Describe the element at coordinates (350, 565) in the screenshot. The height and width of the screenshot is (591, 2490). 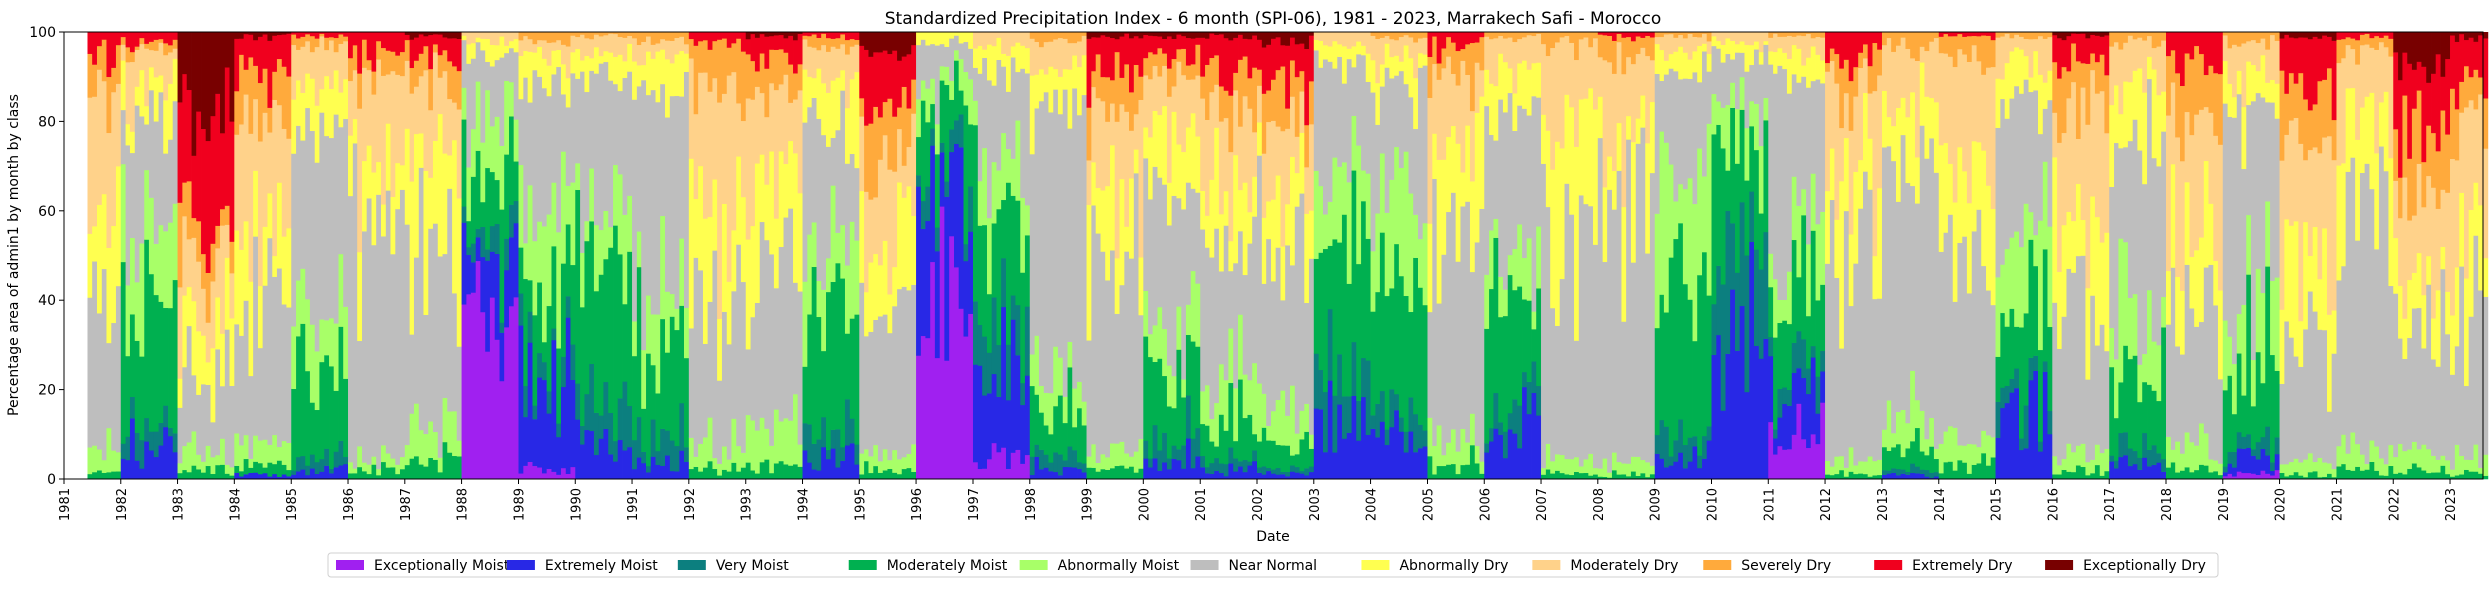
I see `legend-swatch` at that location.